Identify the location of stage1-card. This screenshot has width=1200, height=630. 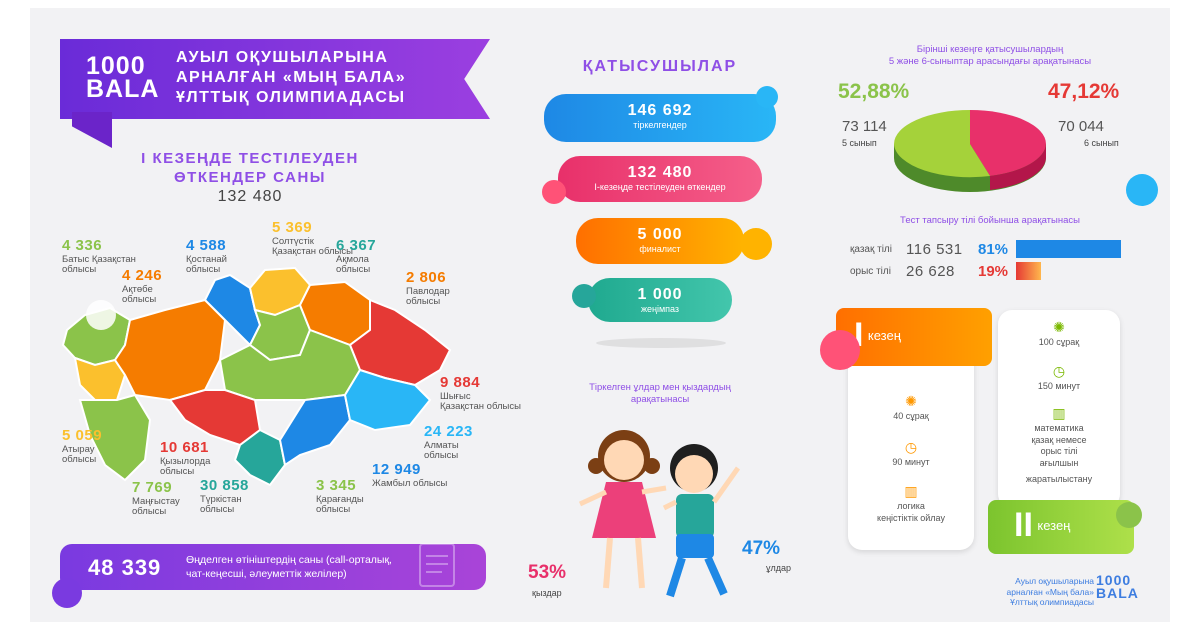
(911, 444).